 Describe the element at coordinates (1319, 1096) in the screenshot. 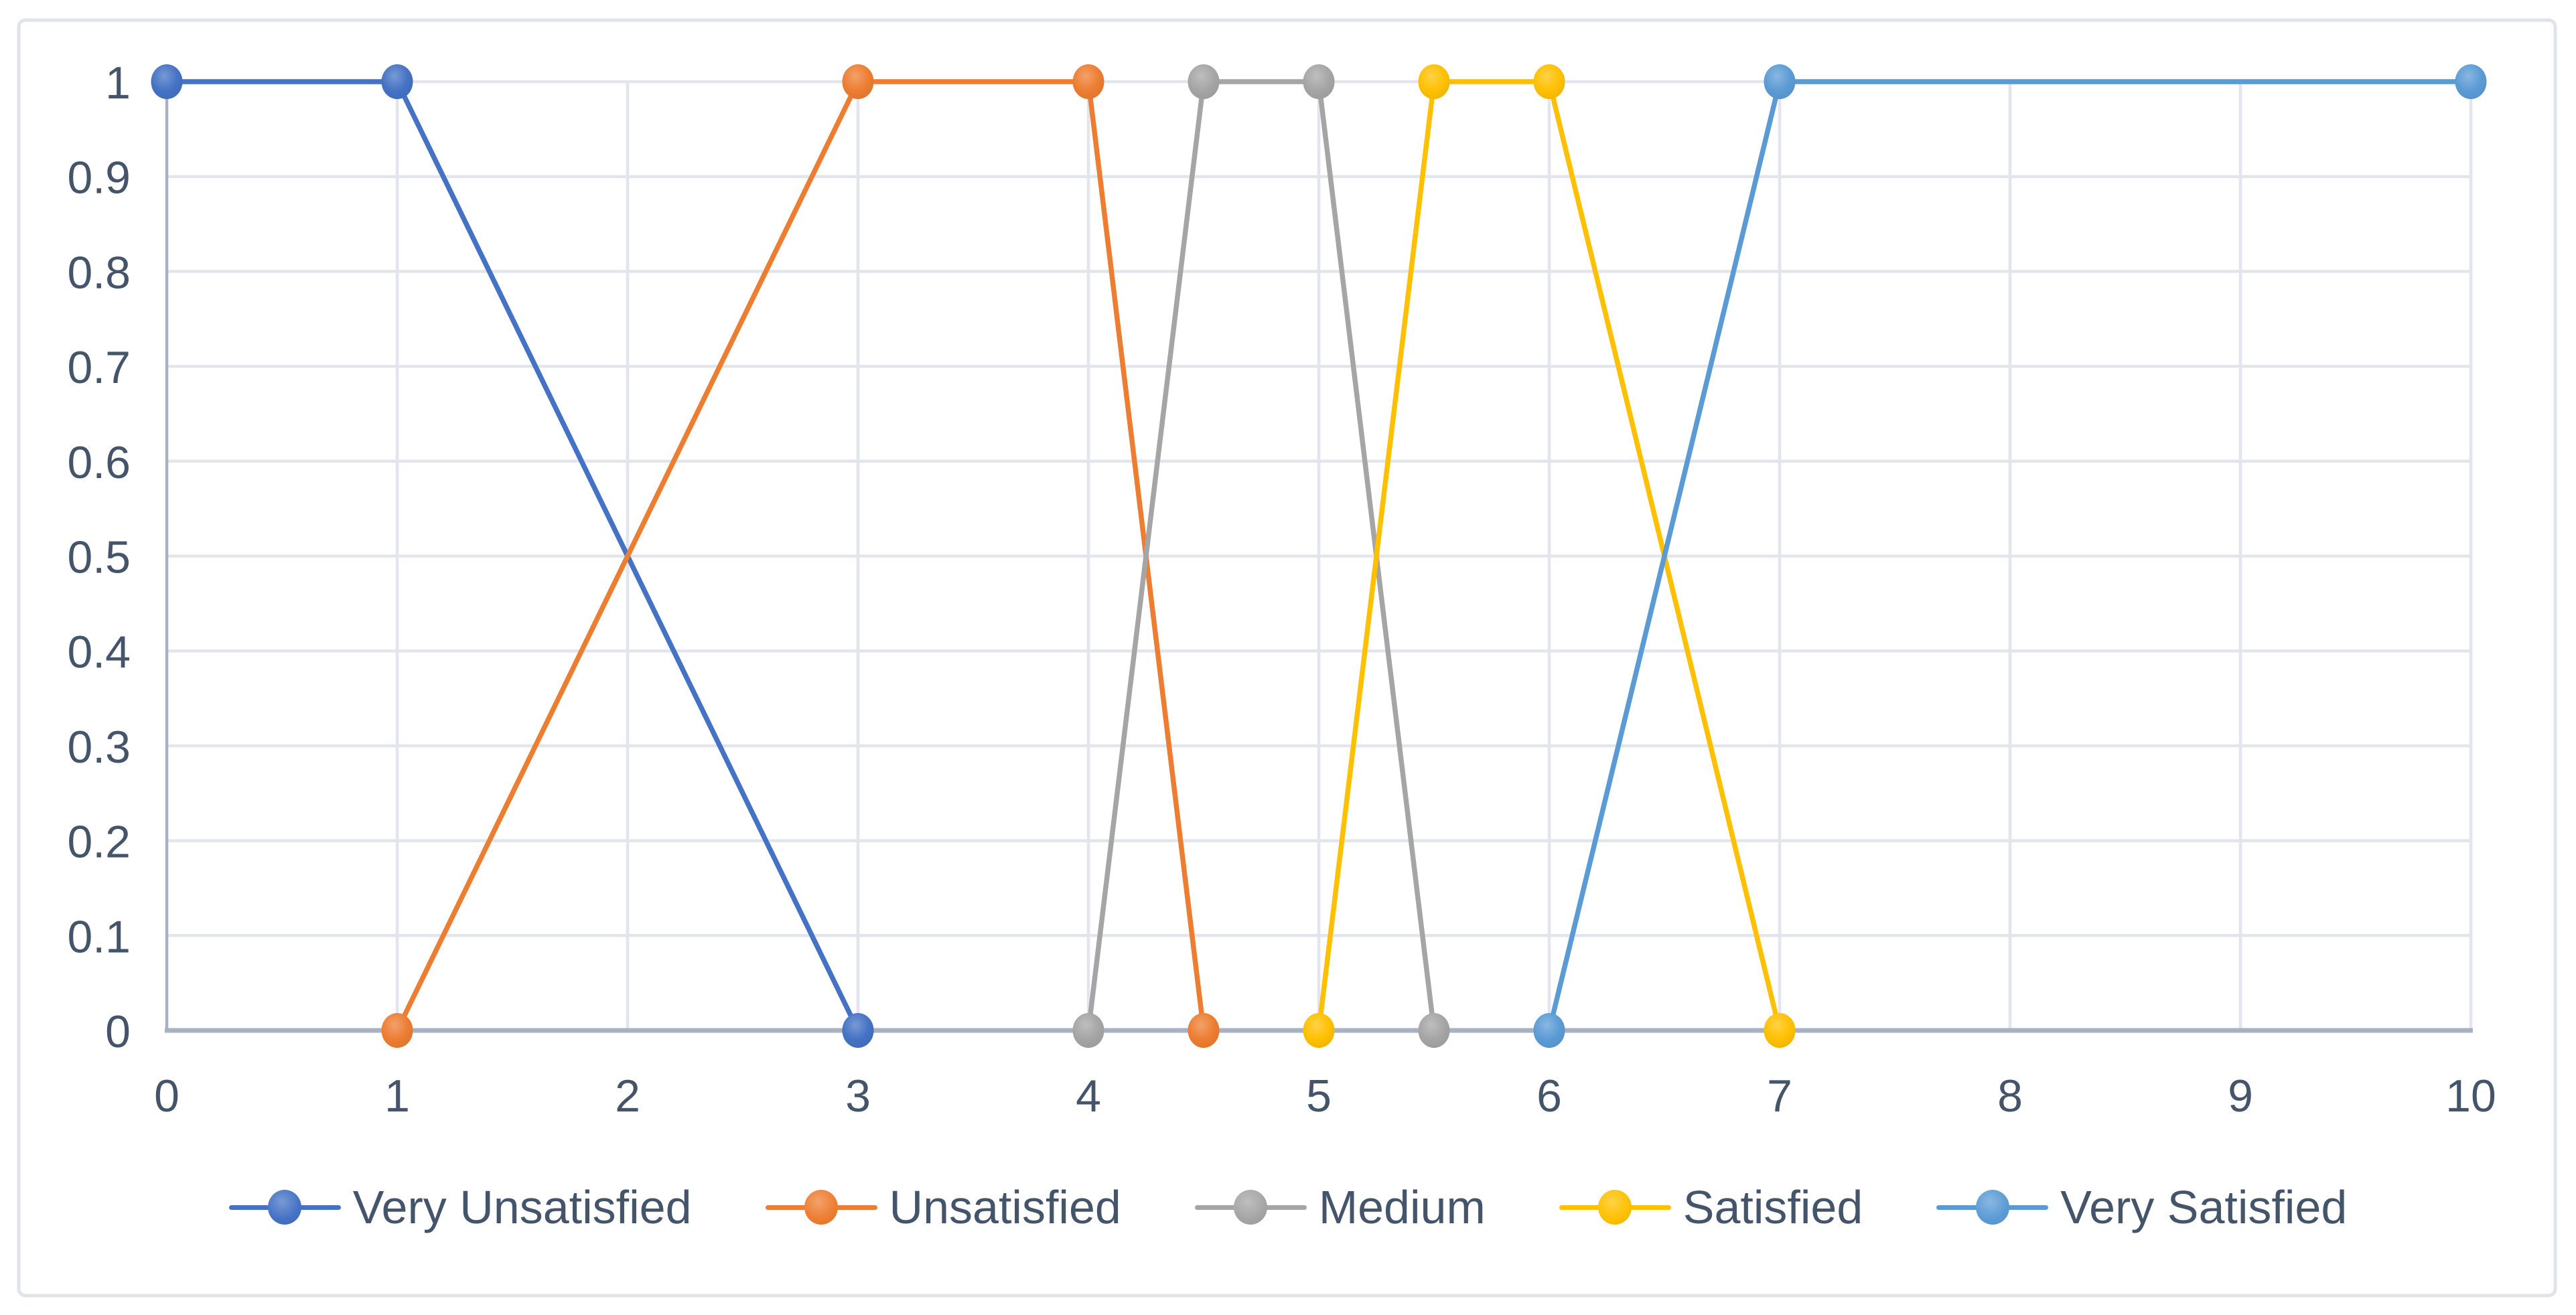

I see `x-tick-label: 5` at that location.